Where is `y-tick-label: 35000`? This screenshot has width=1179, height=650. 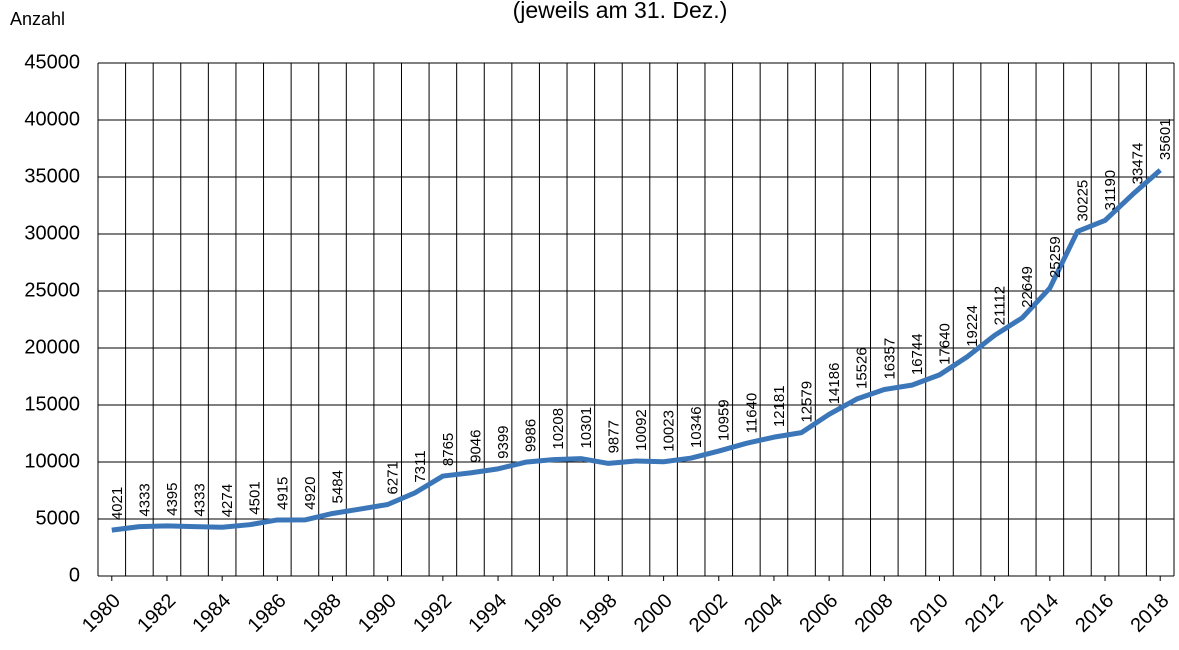
y-tick-label: 35000 is located at coordinates (52, 176).